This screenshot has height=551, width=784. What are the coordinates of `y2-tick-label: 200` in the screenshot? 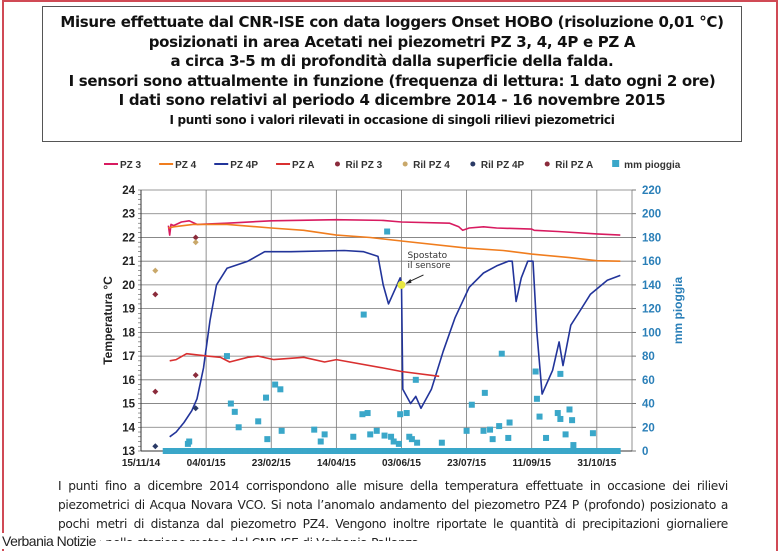 It's located at (651, 215).